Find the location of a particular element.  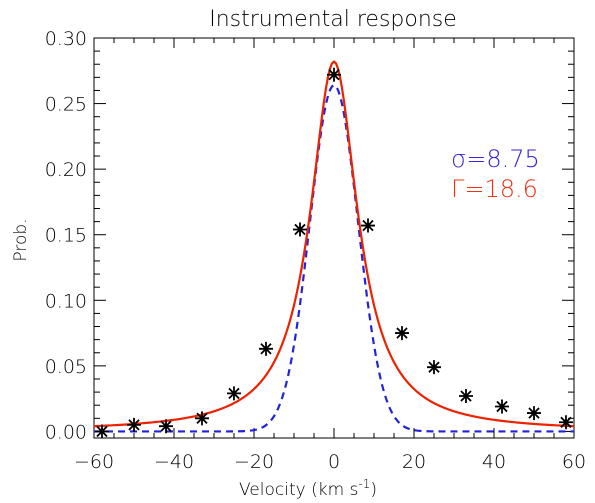

y-tick-label: 0.20 is located at coordinates (66, 170).